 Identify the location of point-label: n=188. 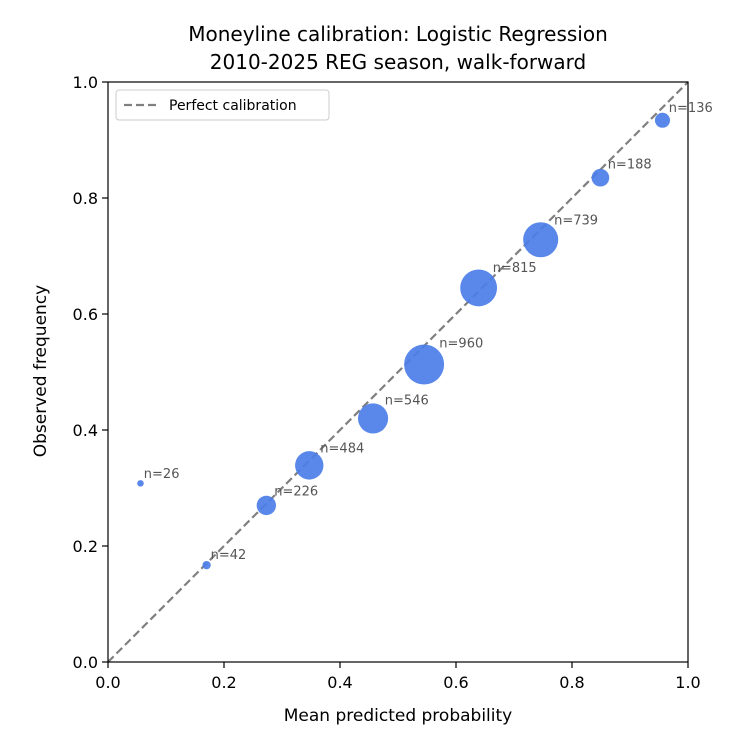
(630, 164).